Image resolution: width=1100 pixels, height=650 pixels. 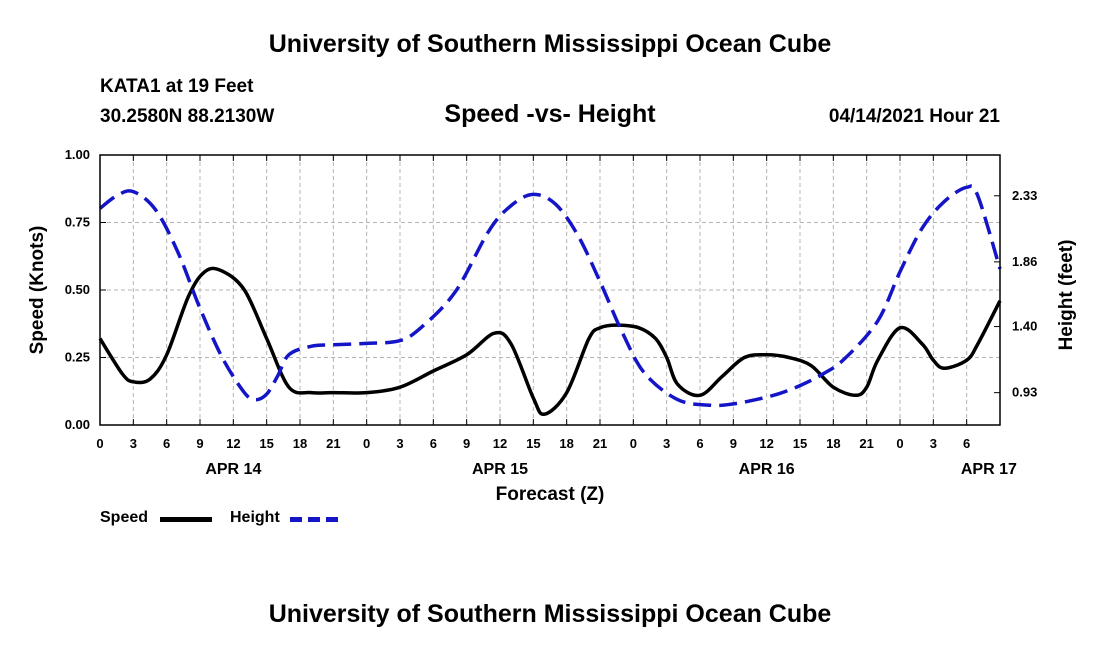 I want to click on forecast-datetime: 04/14/2021 Hour 21, so click(x=914, y=116).